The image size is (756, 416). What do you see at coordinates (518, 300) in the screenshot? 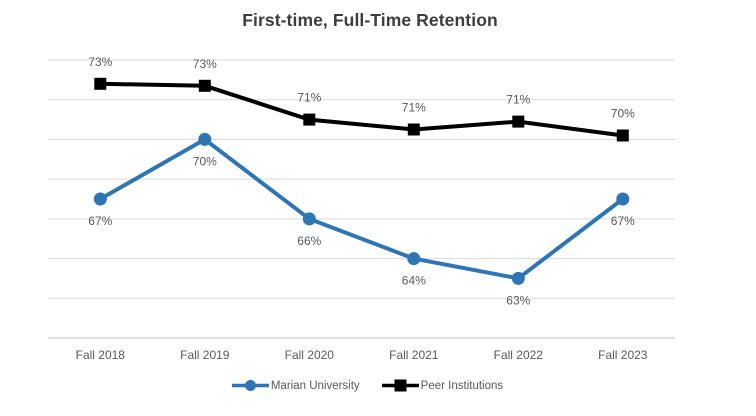
I see `marian-university-data-label: 63%` at bounding box center [518, 300].